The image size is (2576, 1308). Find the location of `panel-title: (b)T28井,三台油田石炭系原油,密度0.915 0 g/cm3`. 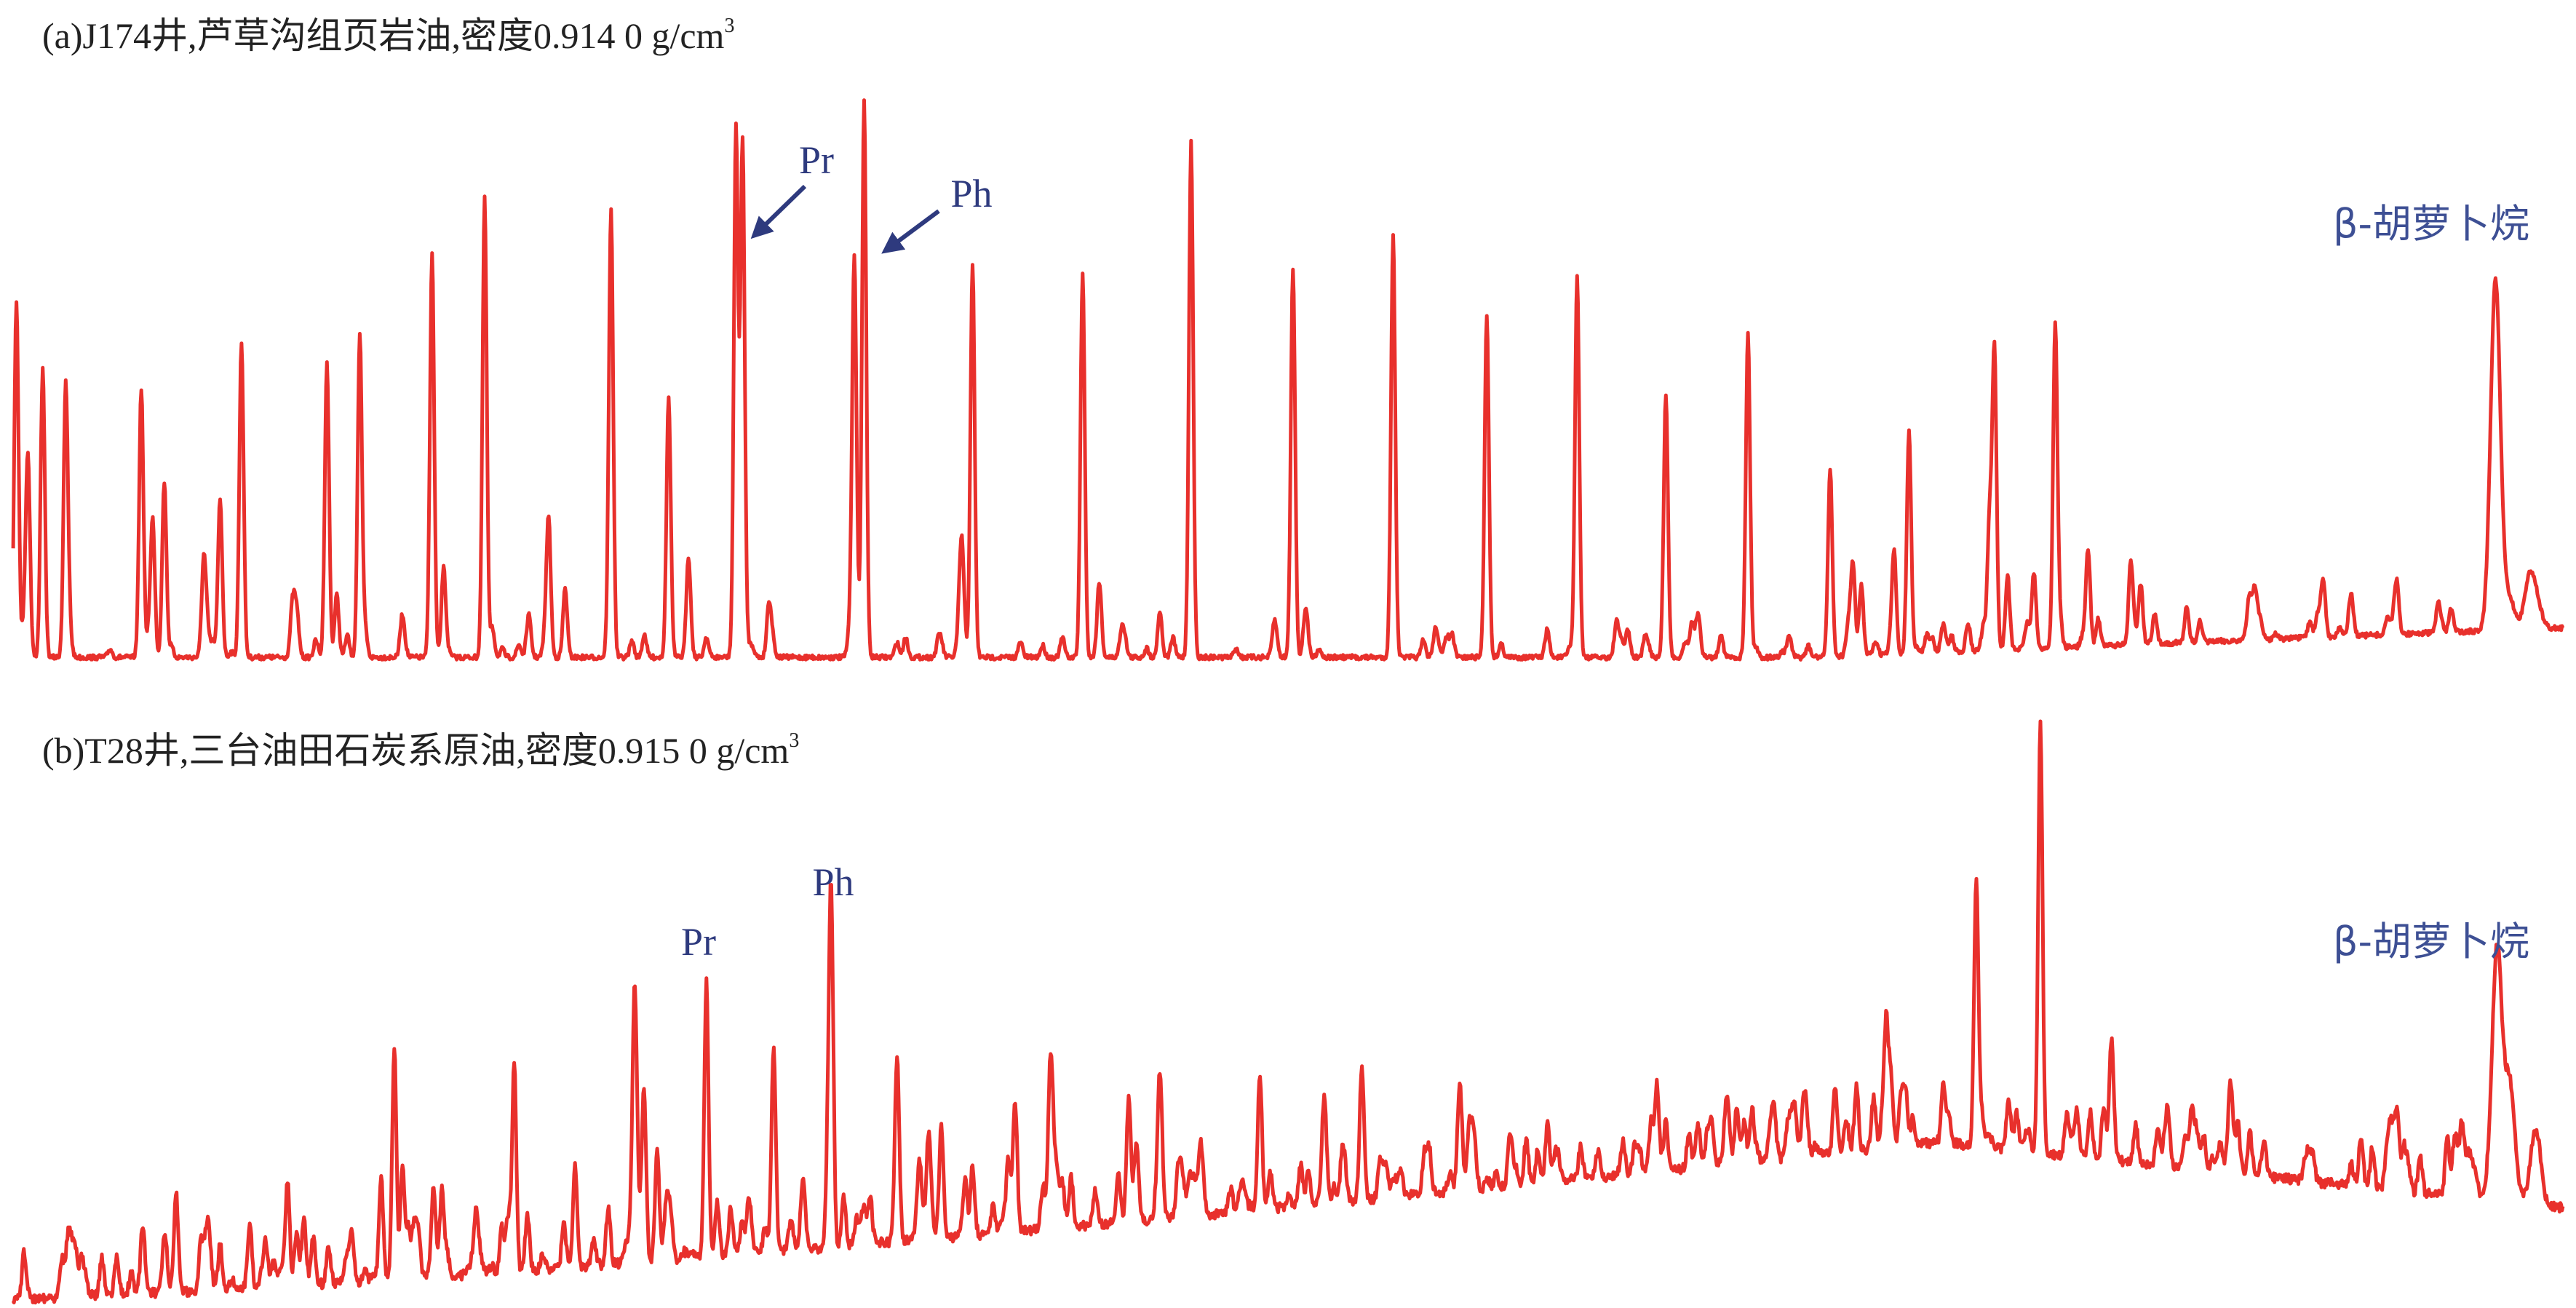

panel-title: (b)T28井,三台油田石炭系原油,密度0.915 0 g/cm3 is located at coordinates (420, 750).